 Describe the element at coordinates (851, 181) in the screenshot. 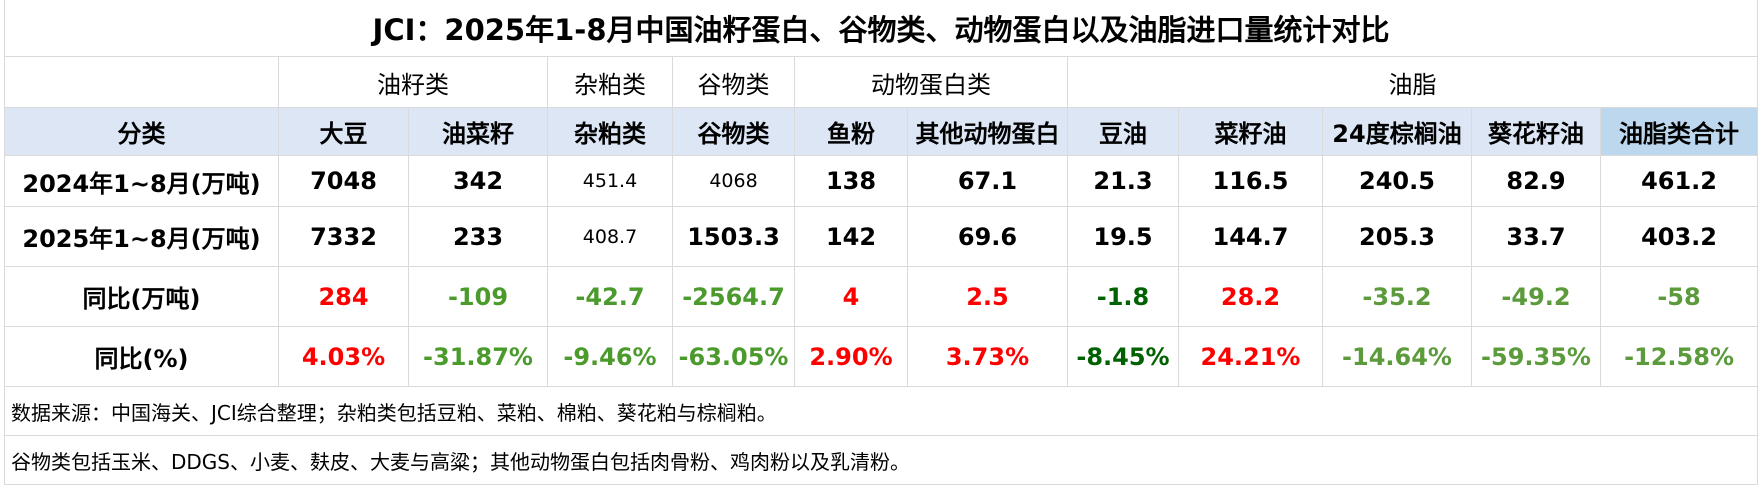

I see `data-cell: 138` at that location.